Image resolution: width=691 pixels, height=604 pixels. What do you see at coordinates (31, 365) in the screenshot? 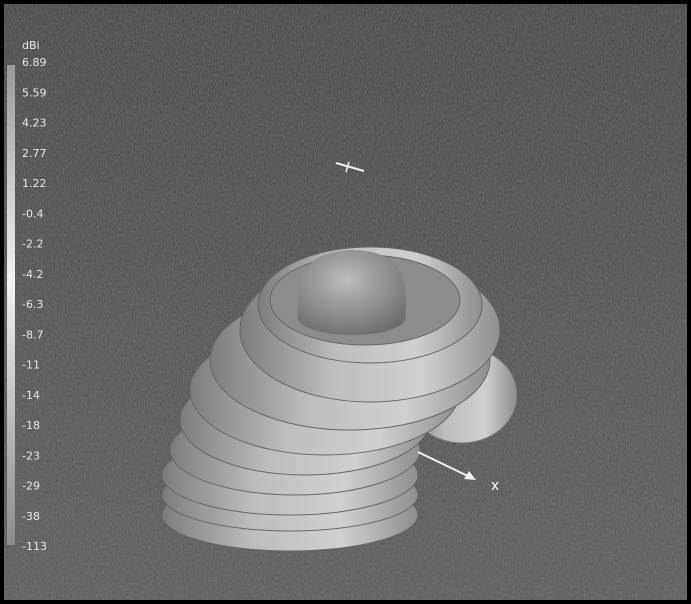
I see `colorbar-label: -11` at bounding box center [31, 365].